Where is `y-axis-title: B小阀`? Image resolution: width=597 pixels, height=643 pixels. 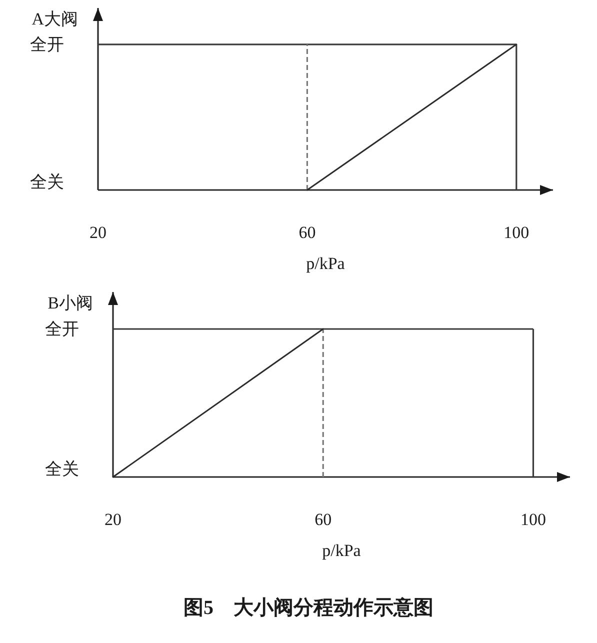 y-axis-title: B小阀 is located at coordinates (70, 303).